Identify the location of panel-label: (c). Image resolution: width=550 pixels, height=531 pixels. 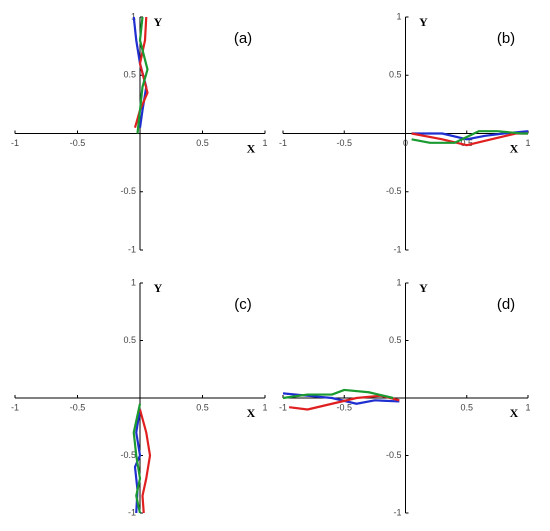
(243, 304).